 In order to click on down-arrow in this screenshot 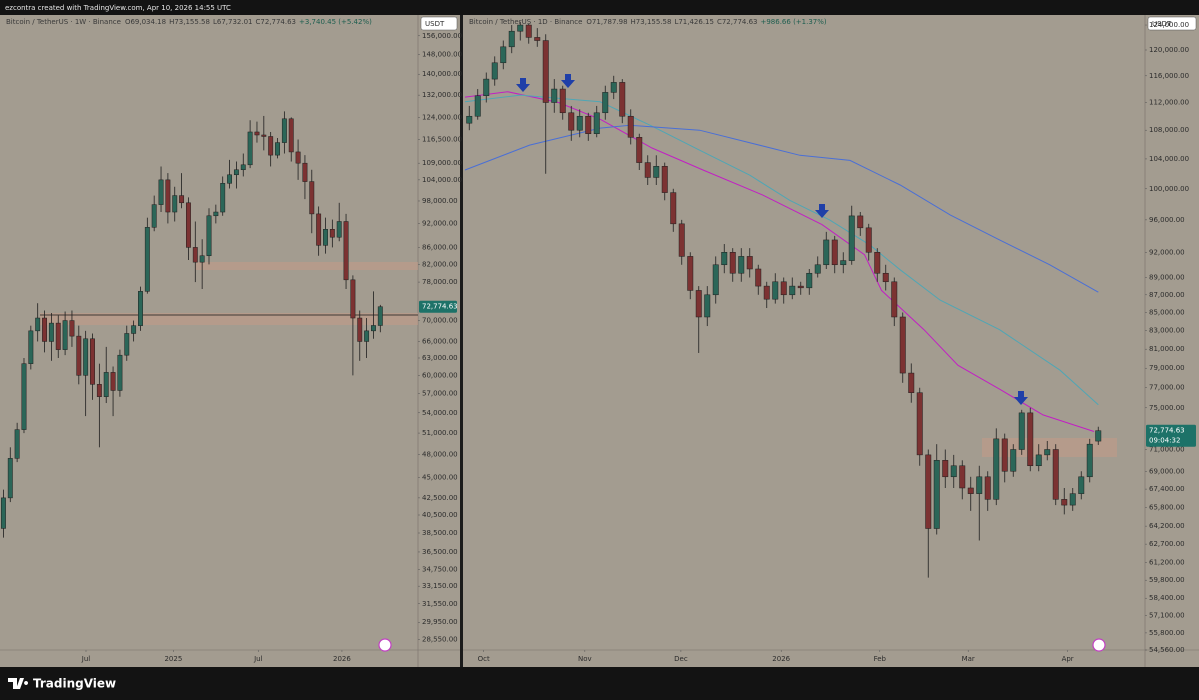, I will do `click(1021, 398)`.